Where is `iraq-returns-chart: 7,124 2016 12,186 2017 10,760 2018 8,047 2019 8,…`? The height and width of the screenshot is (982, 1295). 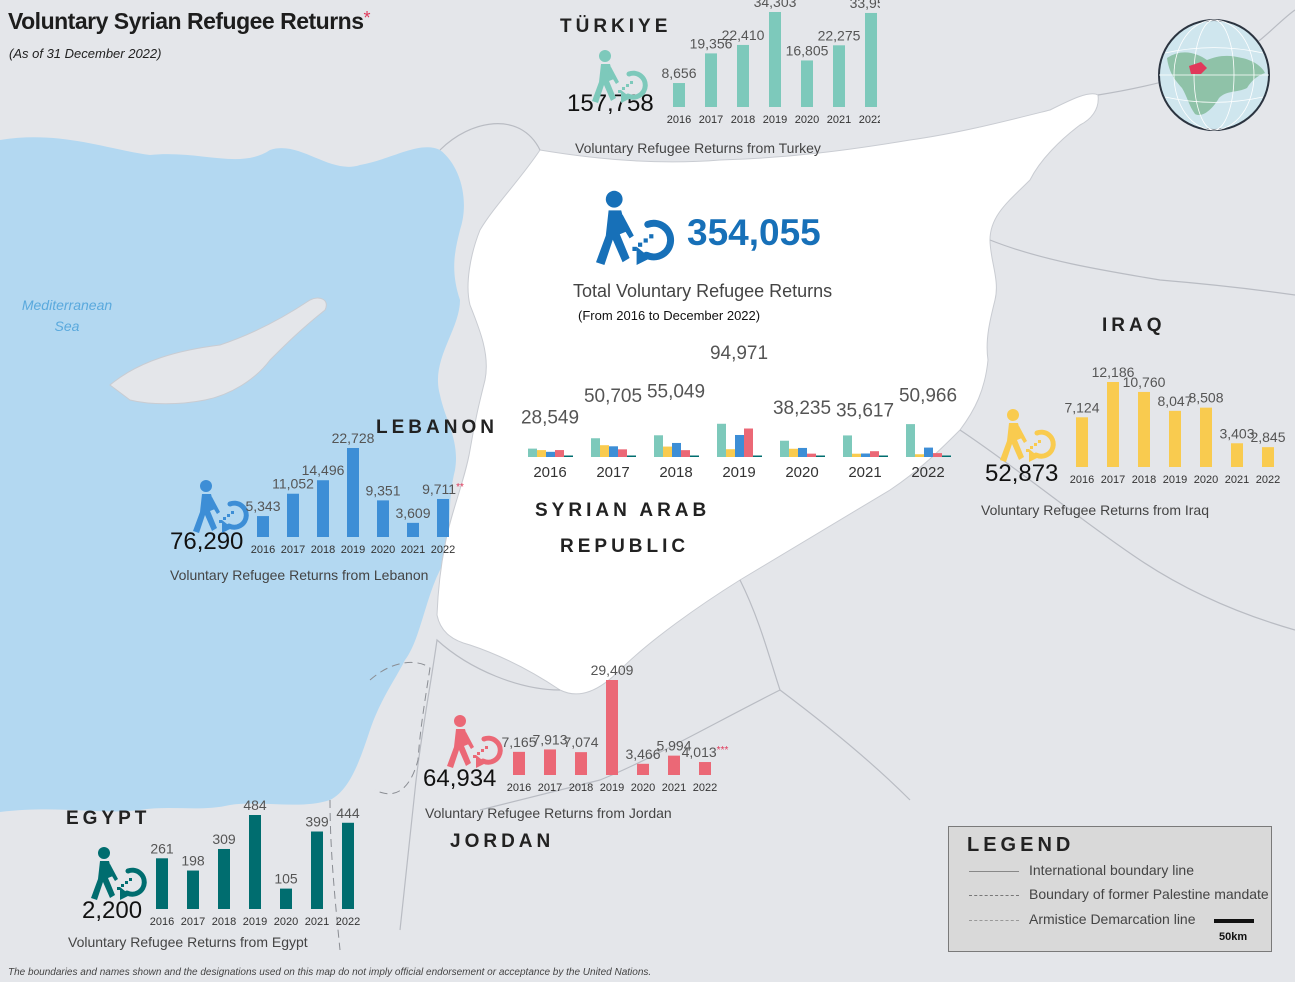
iraq-returns-chart: 7,124 2016 12,186 2017 10,760 2018 8,047 2019 8,… is located at coordinates (1174, 425).